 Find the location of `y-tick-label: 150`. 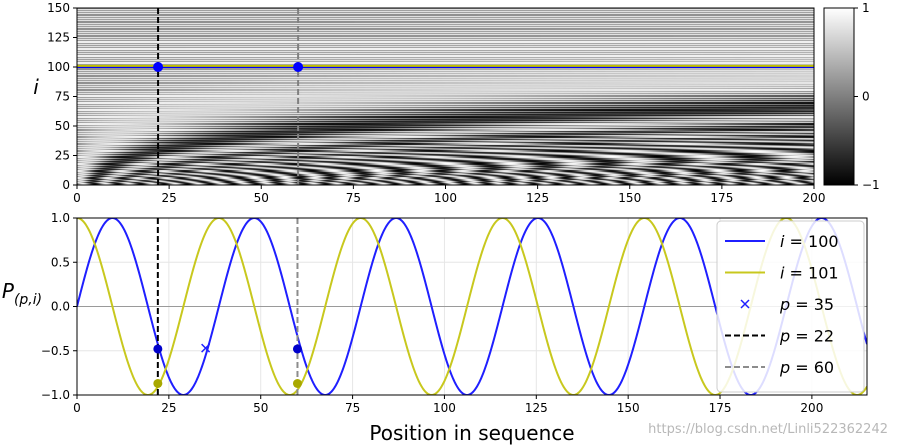

y-tick-label: 150 is located at coordinates (58, 8).